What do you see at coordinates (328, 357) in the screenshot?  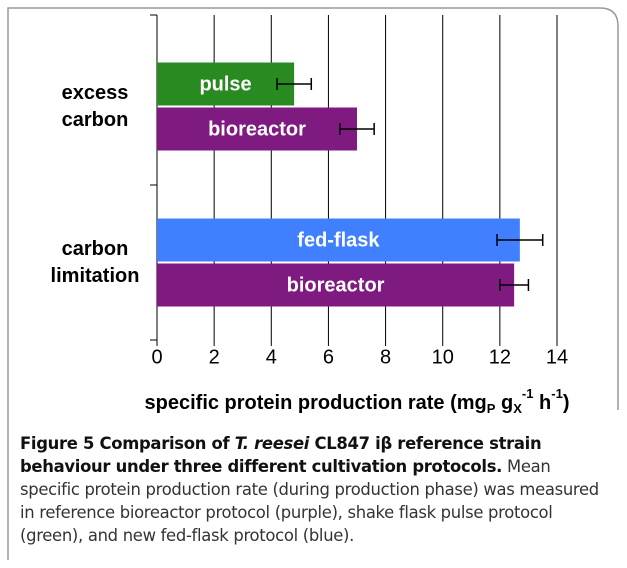 I see `x-tick-label: 6` at bounding box center [328, 357].